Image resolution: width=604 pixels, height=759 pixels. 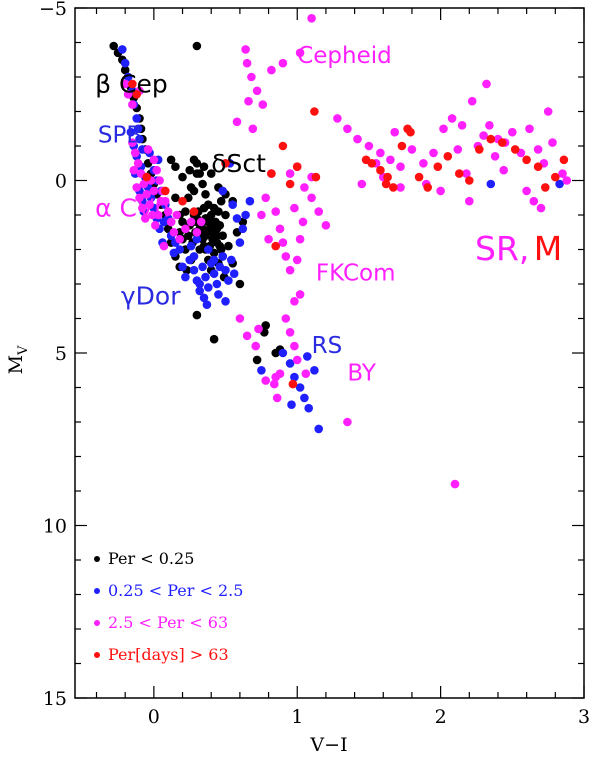 I want to click on y-axis-title-main: M, so click(x=16, y=364).